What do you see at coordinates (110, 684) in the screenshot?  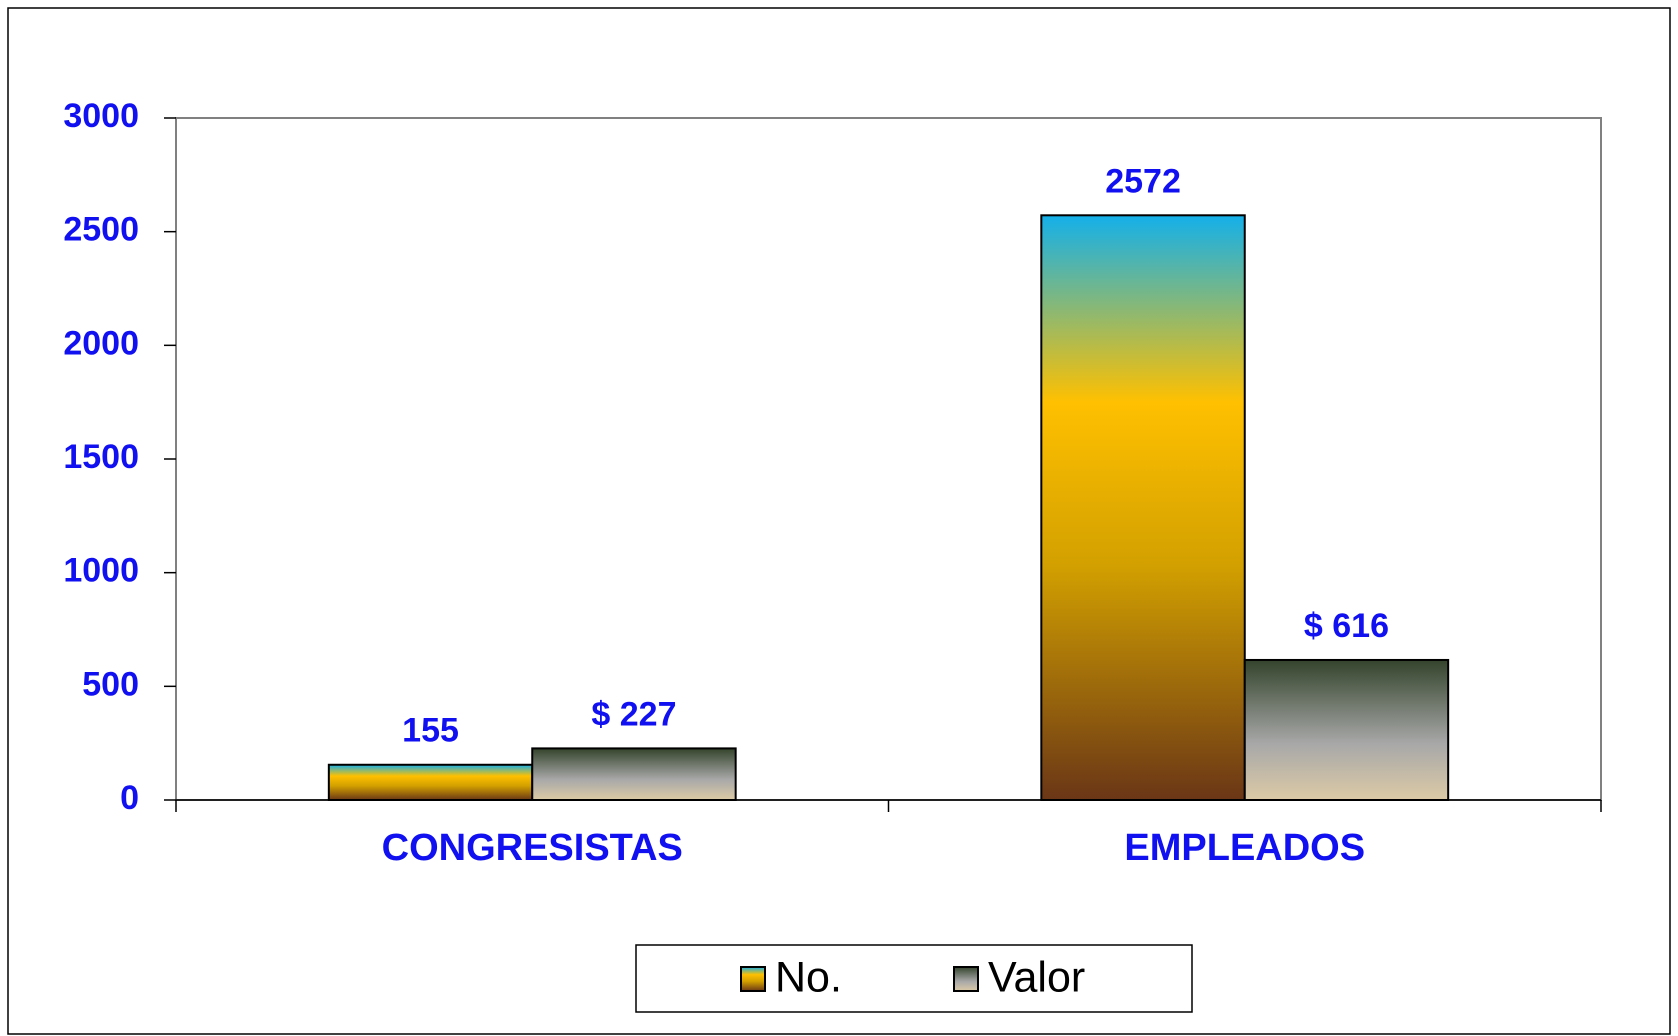 I see `y-tick-label: 500` at bounding box center [110, 684].